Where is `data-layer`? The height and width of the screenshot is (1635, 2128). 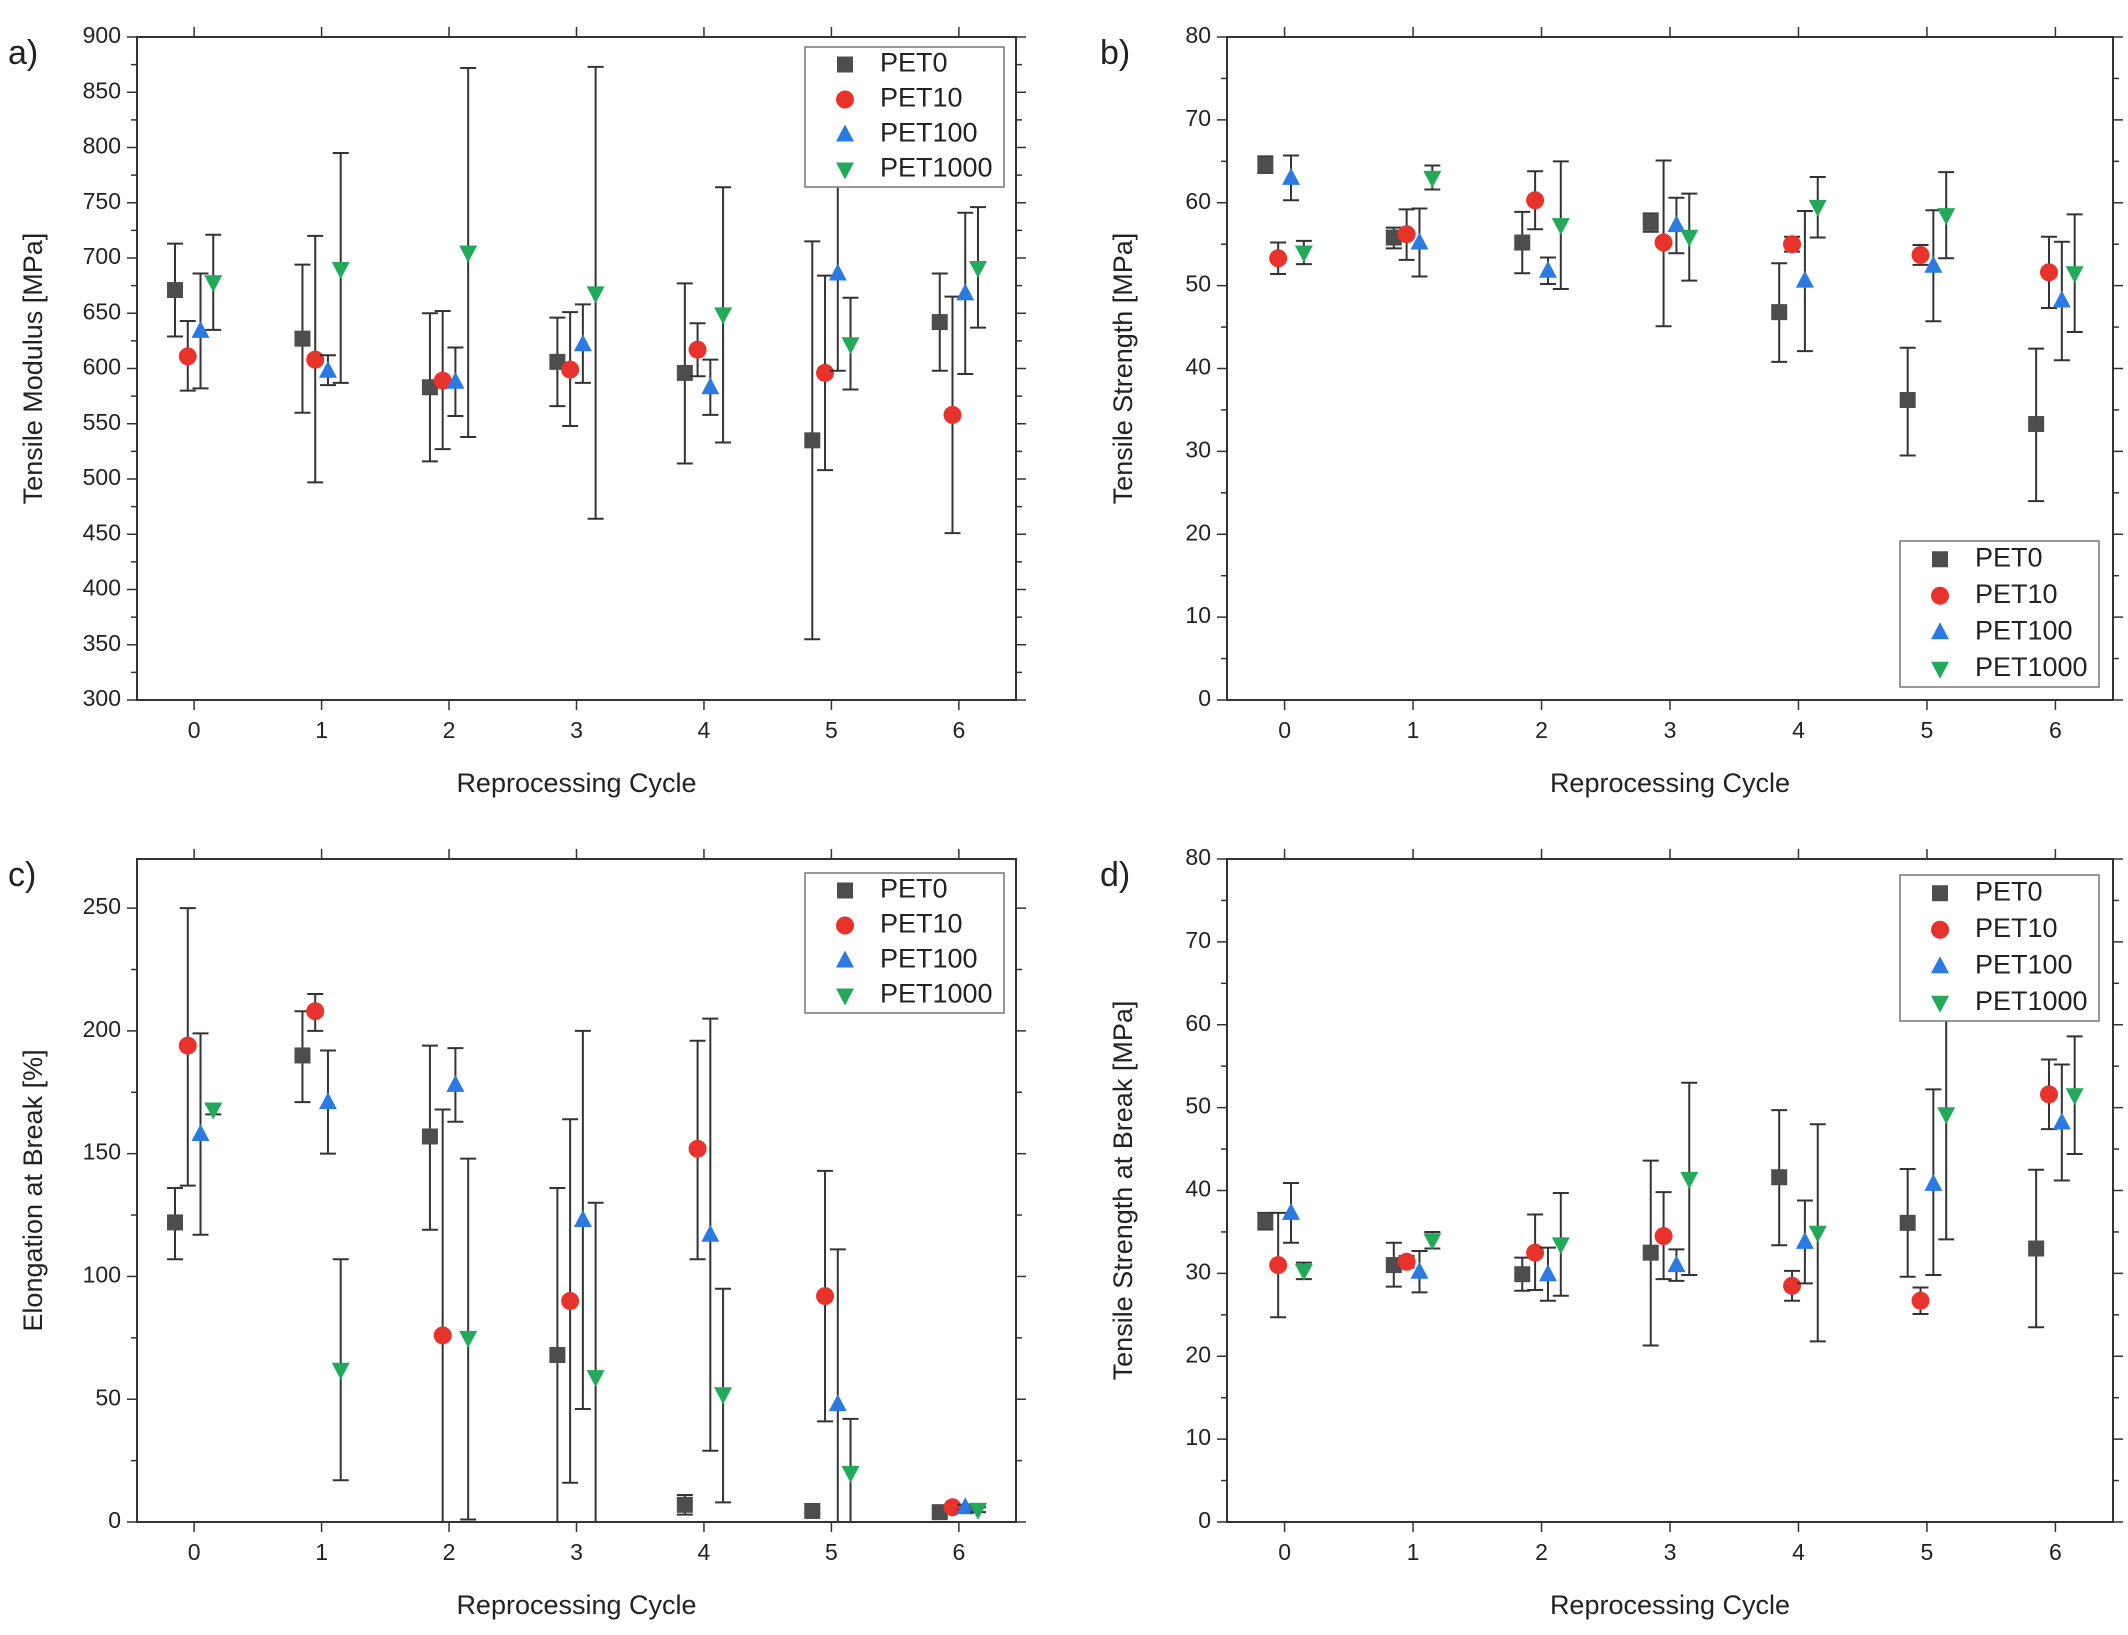 data-layer is located at coordinates (1670, 1167).